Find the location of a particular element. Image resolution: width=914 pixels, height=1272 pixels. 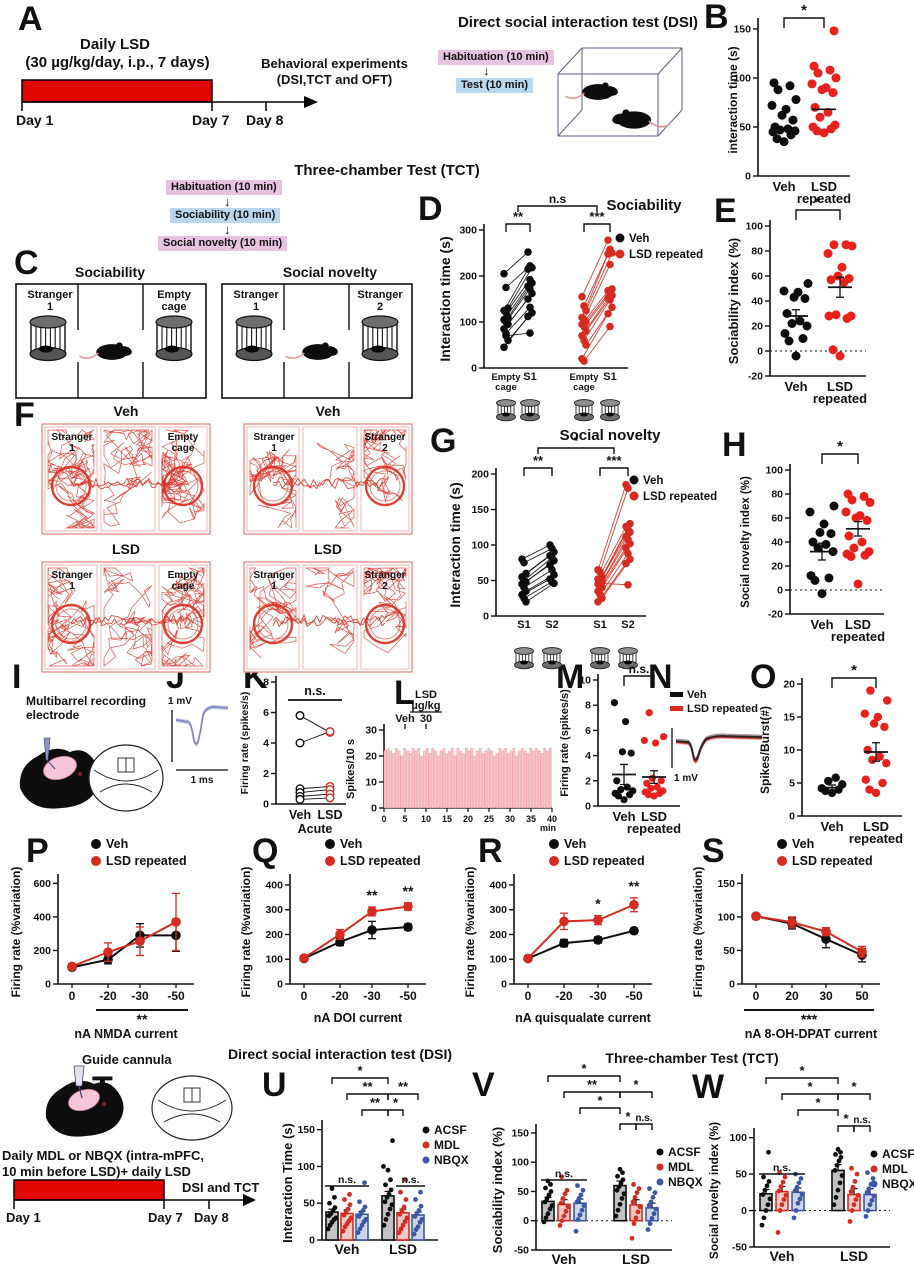

svg-text: S1 is located at coordinates (599, 625).